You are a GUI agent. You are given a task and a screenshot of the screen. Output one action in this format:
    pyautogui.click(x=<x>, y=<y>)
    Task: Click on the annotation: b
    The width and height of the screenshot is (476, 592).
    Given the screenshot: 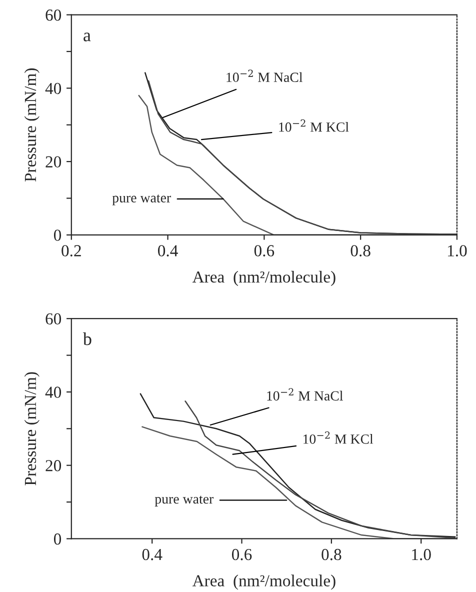 What is the action you would take?
    pyautogui.click(x=87, y=339)
    